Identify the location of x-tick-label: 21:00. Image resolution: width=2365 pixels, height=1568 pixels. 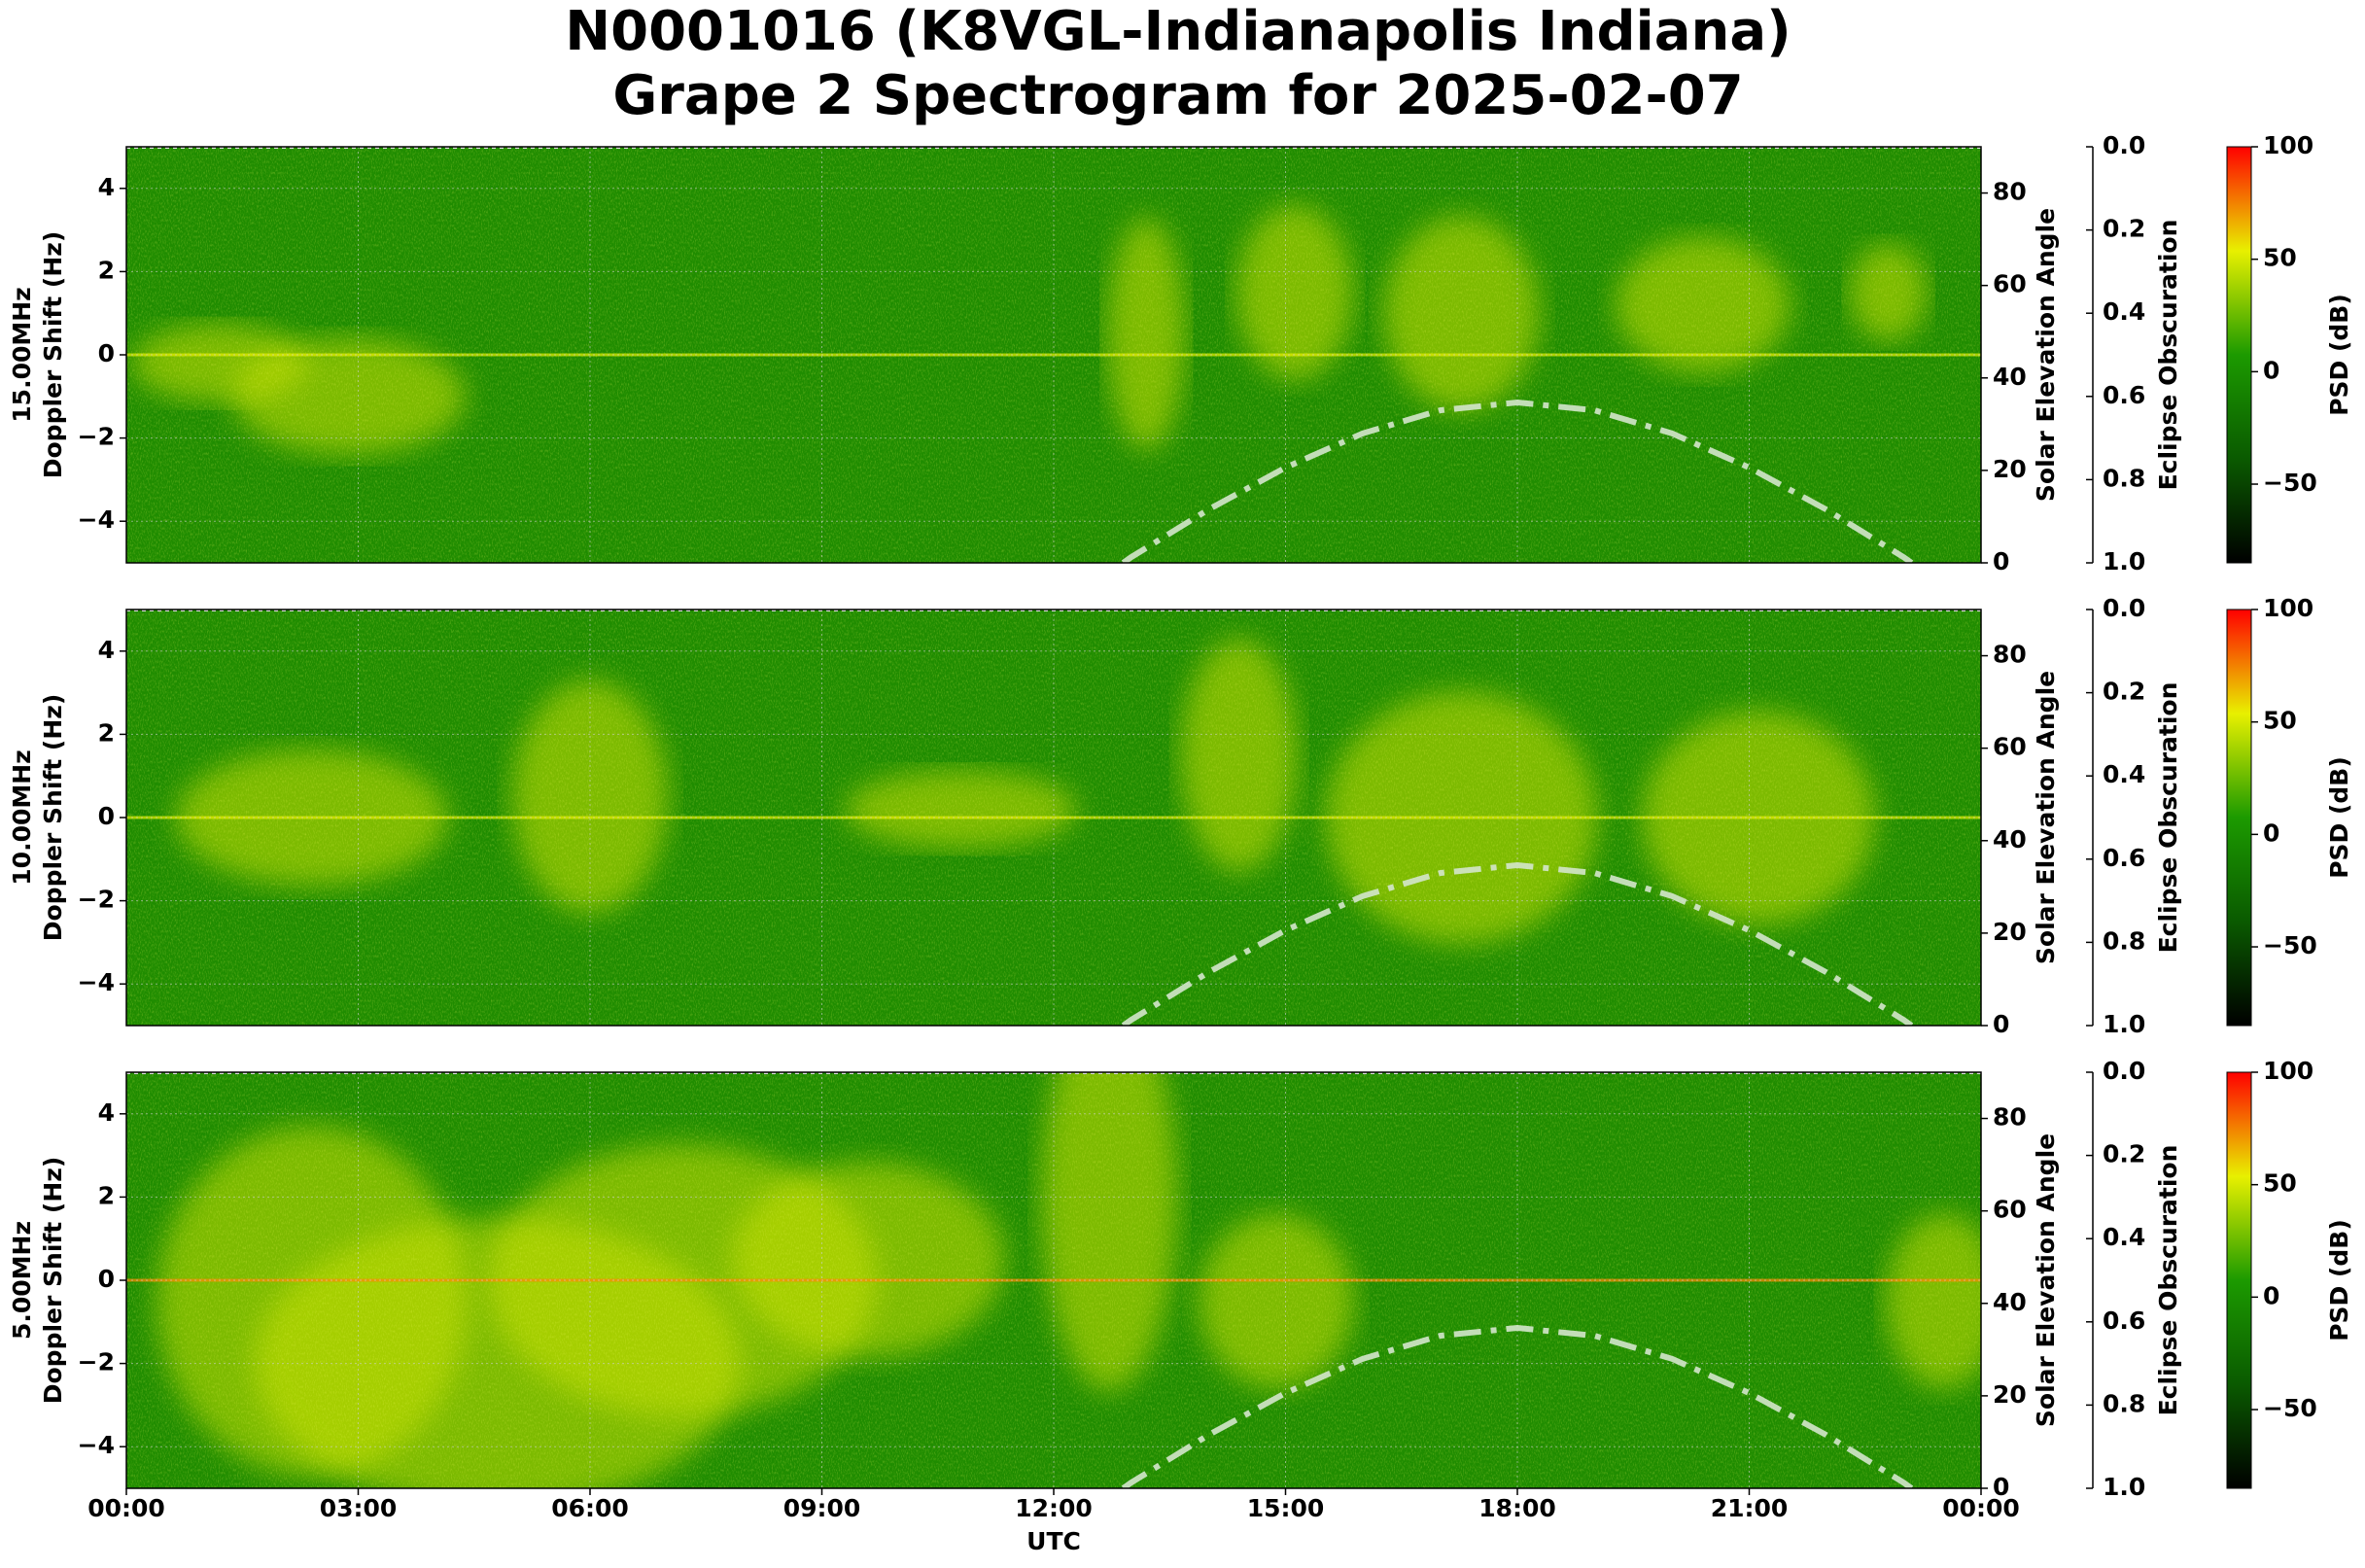
(1750, 1508).